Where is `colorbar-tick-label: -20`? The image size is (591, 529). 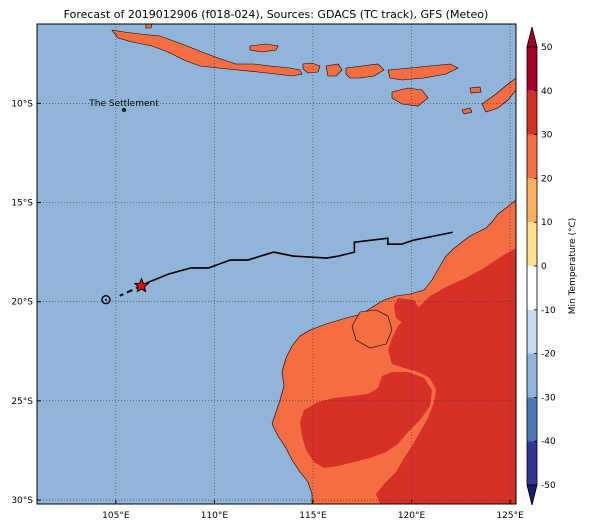 colorbar-tick-label: -20 is located at coordinates (548, 355).